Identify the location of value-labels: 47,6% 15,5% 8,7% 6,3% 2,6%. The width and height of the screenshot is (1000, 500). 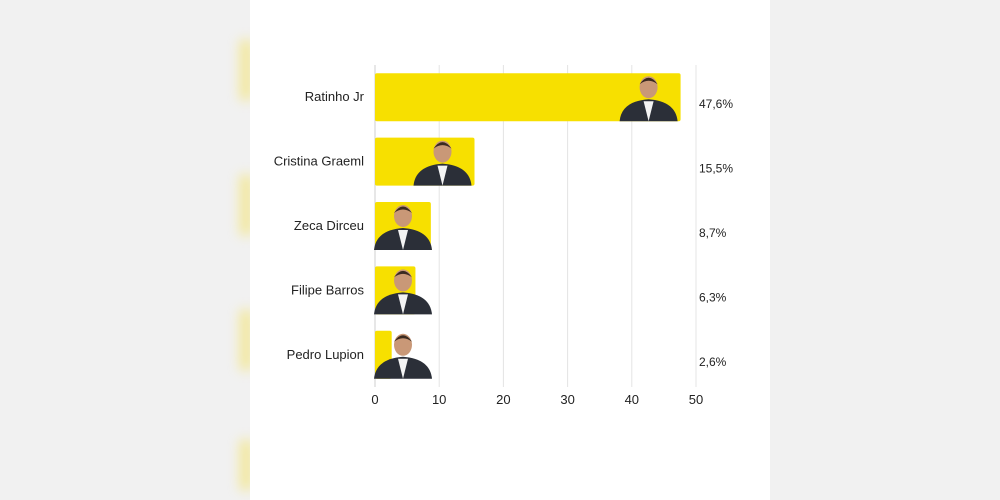
(716, 233).